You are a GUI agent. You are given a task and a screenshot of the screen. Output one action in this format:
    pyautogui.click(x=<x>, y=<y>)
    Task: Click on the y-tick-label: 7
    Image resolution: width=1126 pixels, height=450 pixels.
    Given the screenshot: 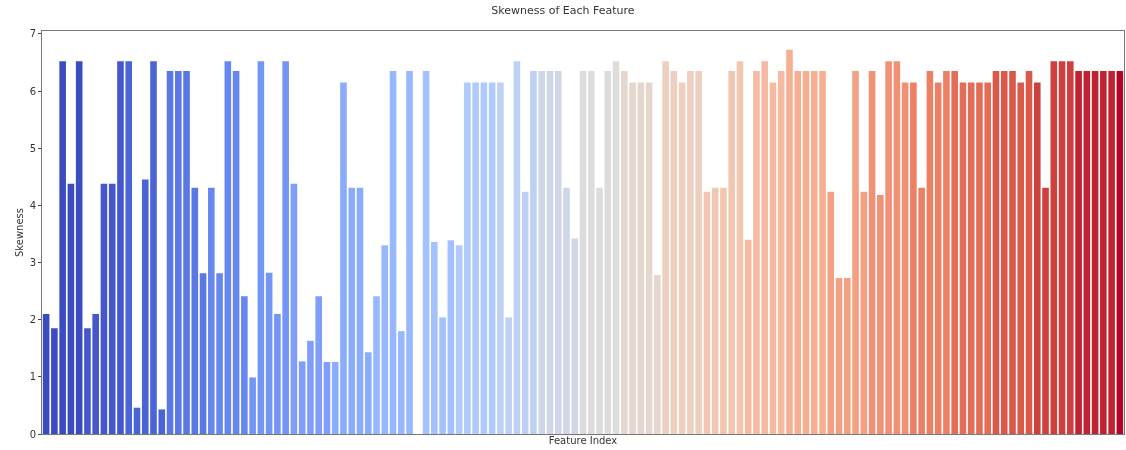 What is the action you would take?
    pyautogui.click(x=32, y=34)
    